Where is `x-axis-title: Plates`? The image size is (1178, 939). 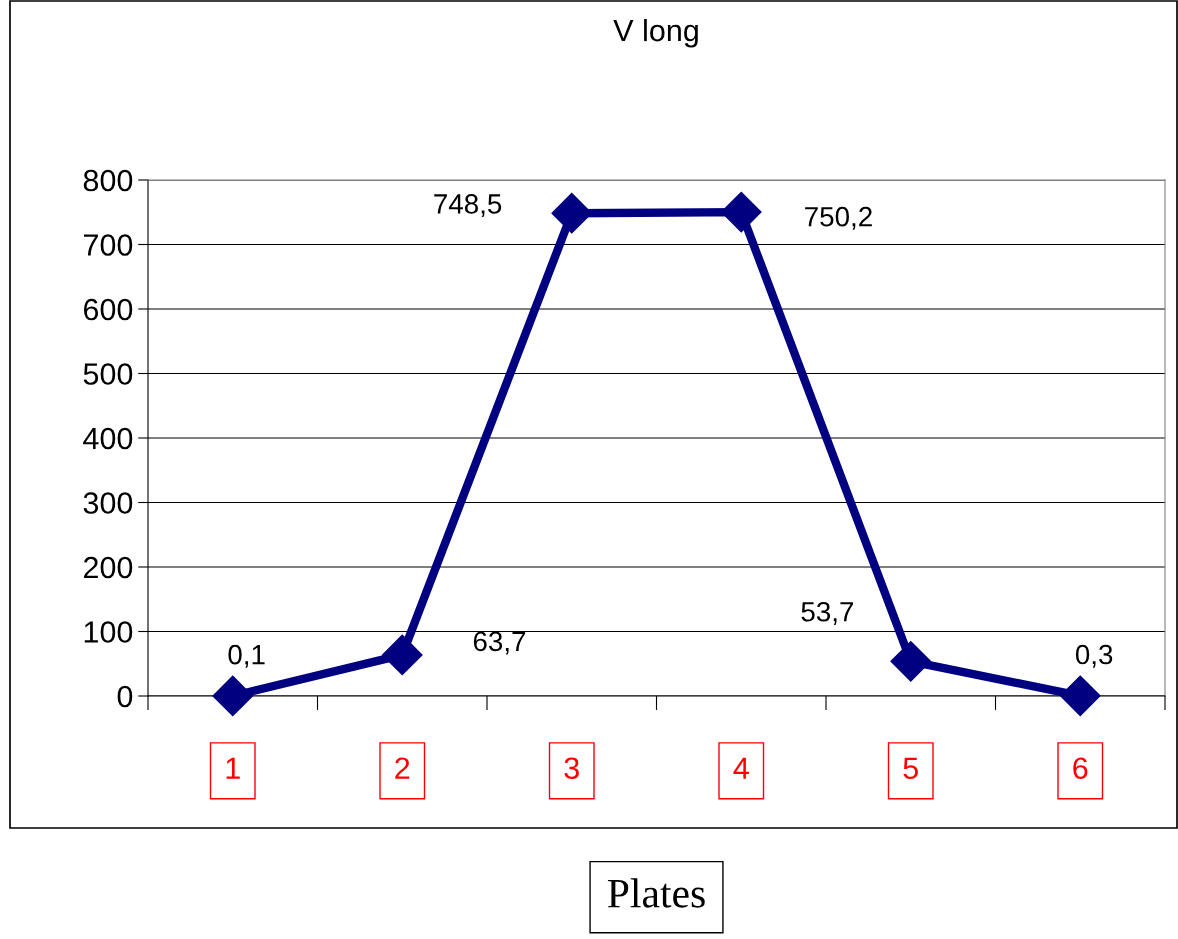 x-axis-title: Plates is located at coordinates (656, 893).